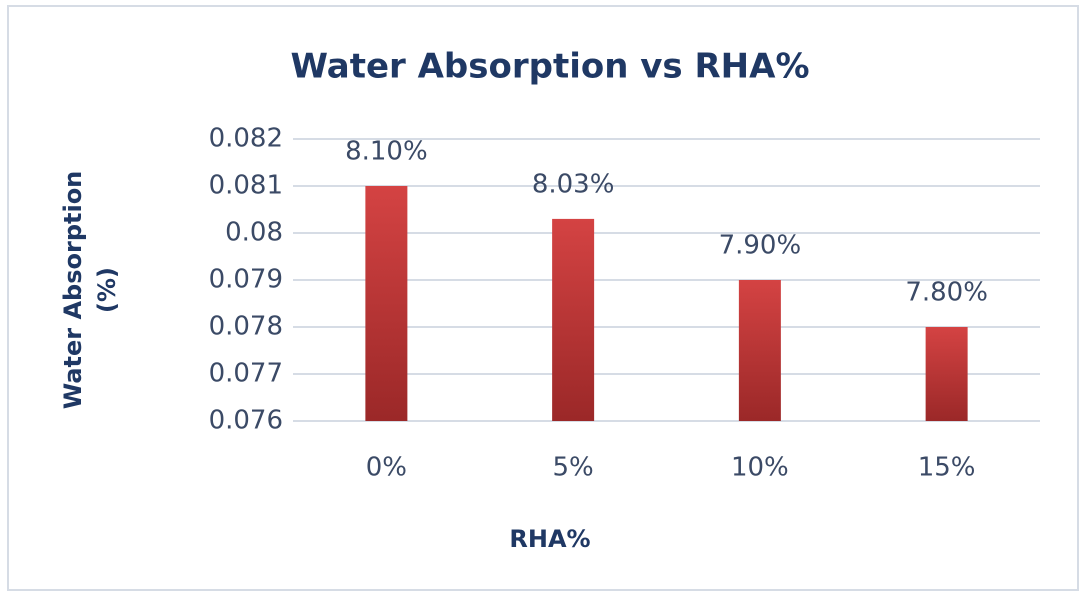  Describe the element at coordinates (246, 280) in the screenshot. I see `y-tick-label: 0.079` at that location.